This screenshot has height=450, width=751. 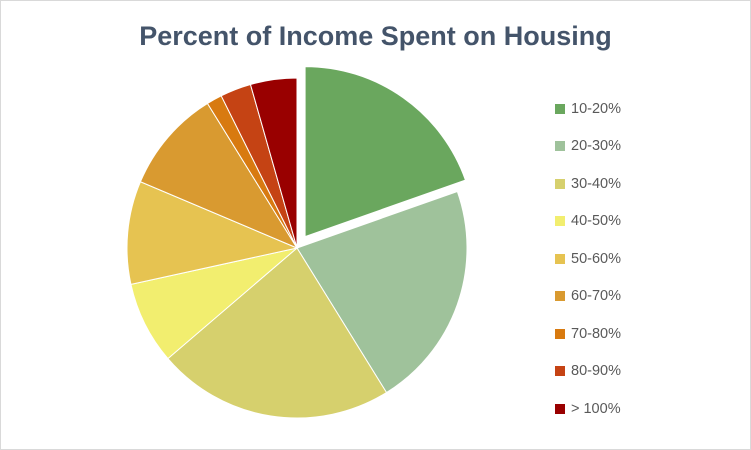 What do you see at coordinates (375, 36) in the screenshot?
I see `chart-title: Percent of Income Spent on Housing` at bounding box center [375, 36].